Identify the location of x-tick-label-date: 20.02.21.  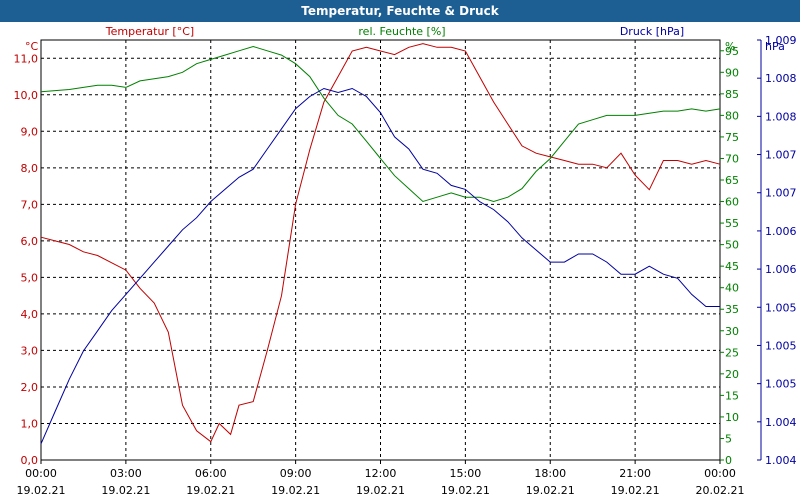
(720, 490).